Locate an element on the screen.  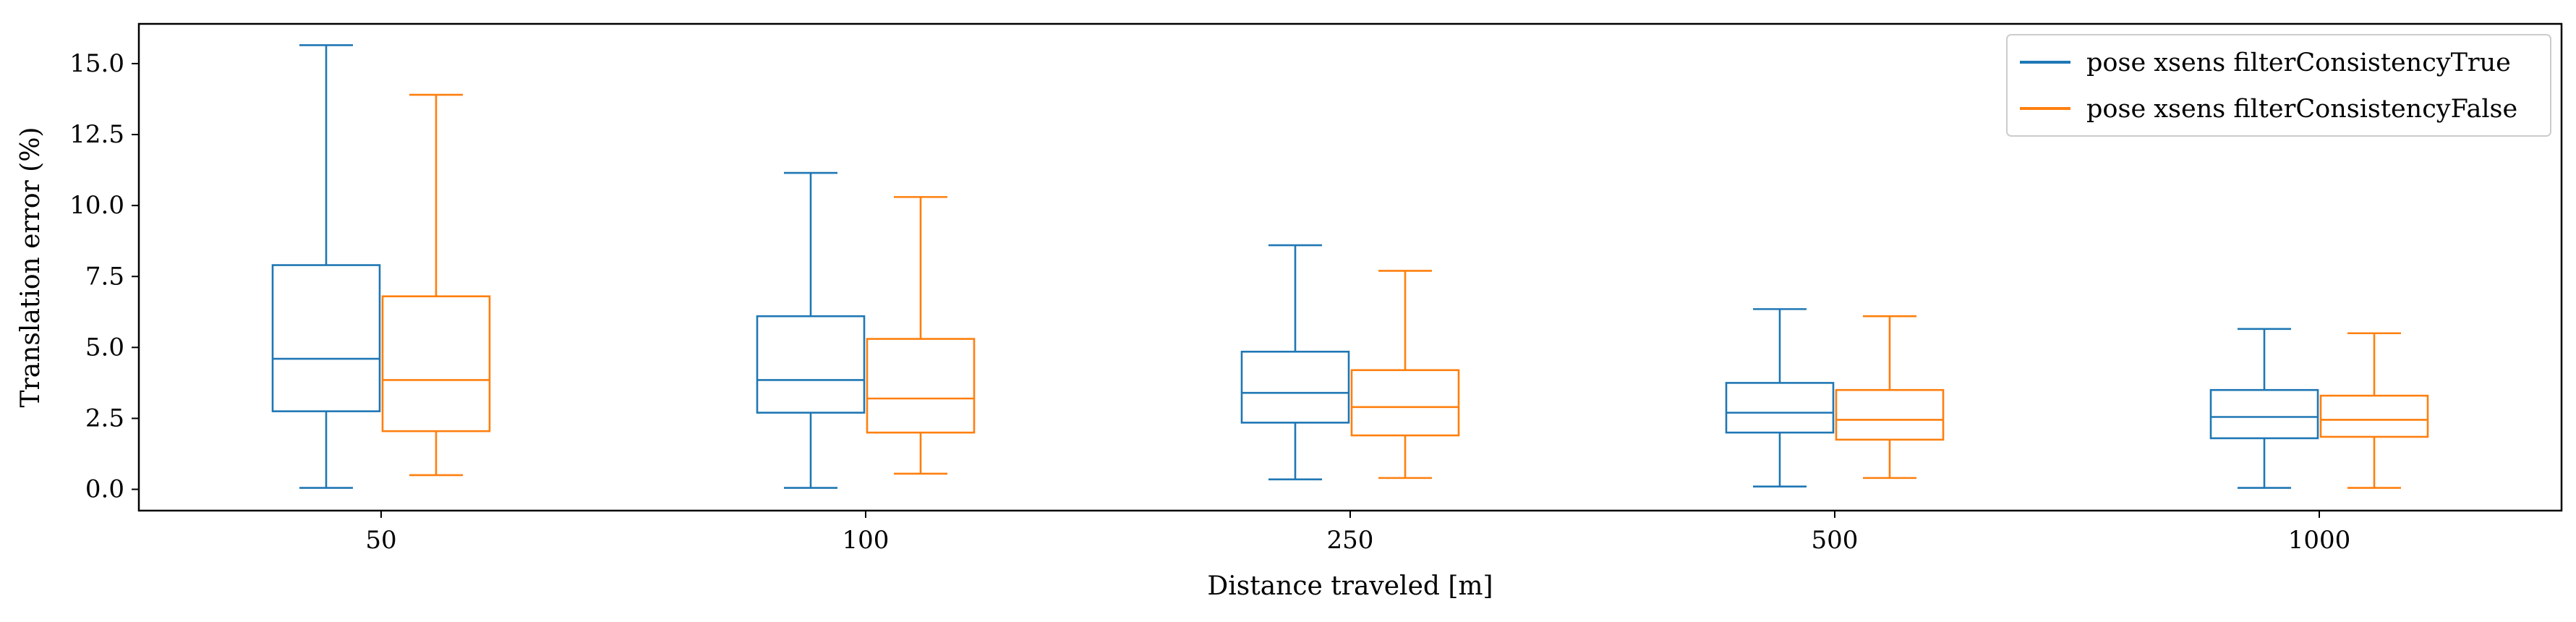
legend-box is located at coordinates (2278, 85).